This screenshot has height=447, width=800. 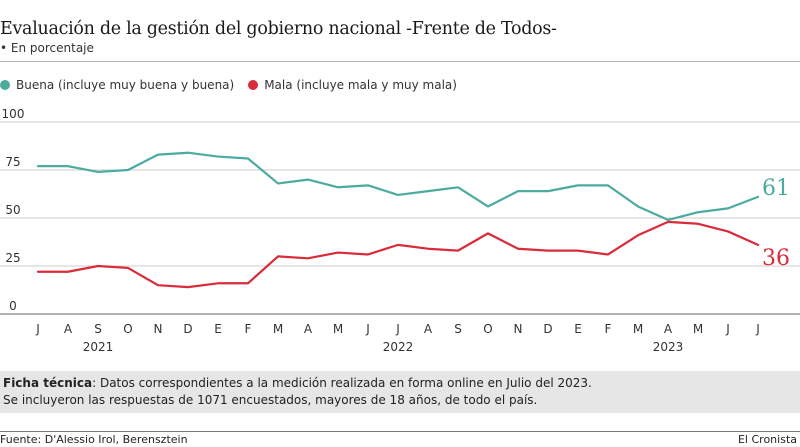 I want to click on end-label-mala: 36, so click(x=776, y=258).